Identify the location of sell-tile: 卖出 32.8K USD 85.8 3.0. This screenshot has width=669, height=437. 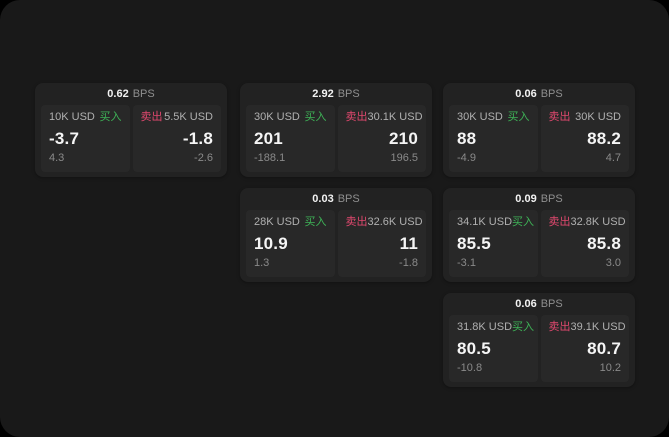
(584, 243).